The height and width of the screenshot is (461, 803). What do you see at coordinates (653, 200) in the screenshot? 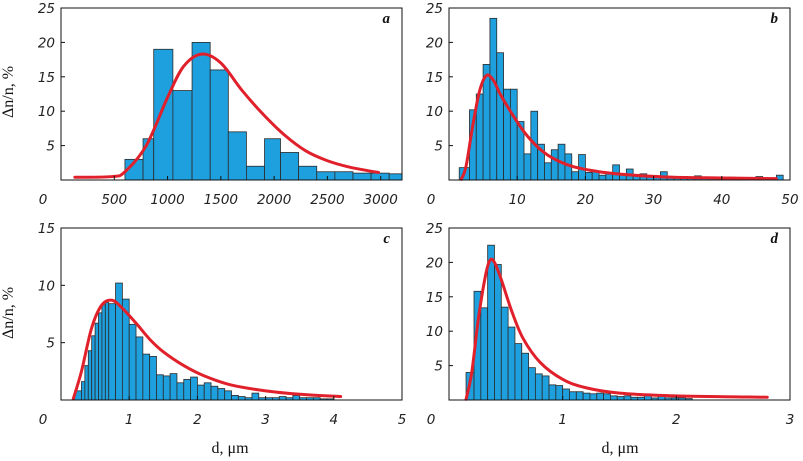
I see `x-tick-label: 30` at bounding box center [653, 200].